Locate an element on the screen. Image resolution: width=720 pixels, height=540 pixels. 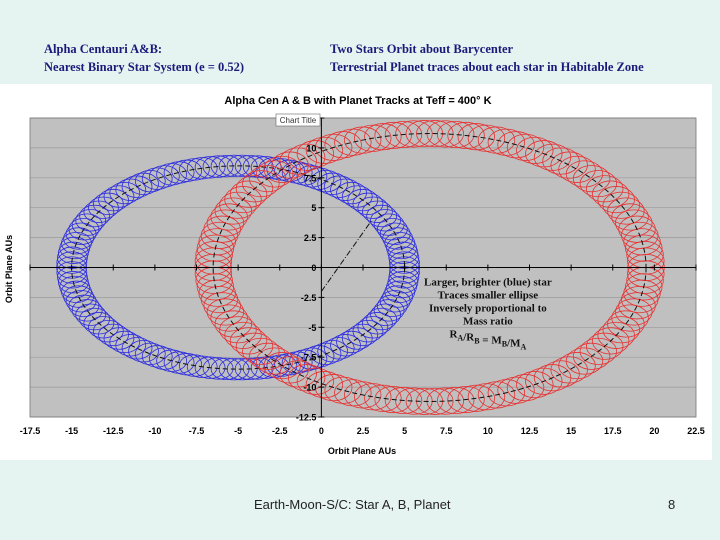
formula-subscript: B is located at coordinates (505, 343).